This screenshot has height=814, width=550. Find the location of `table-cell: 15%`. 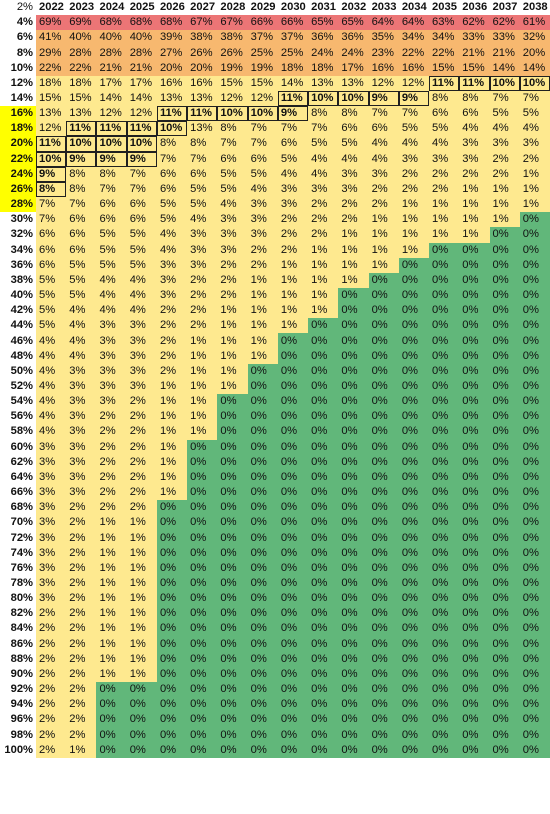

table-cell: 15% is located at coordinates (474, 68).